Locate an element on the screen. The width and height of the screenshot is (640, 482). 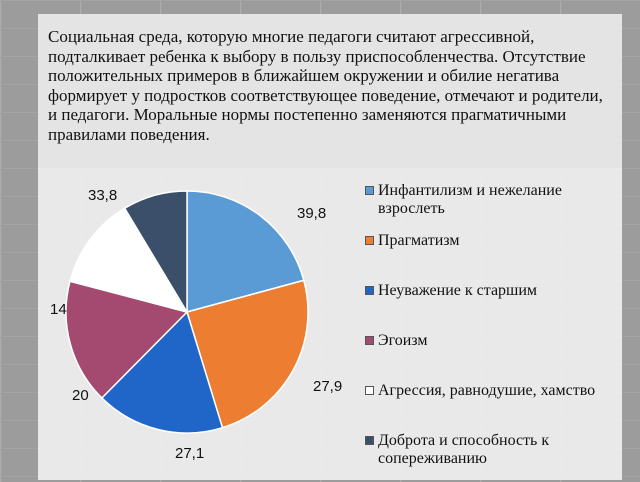
legend-label-4: Агрессия, равнодушие, хамство is located at coordinates (487, 390).